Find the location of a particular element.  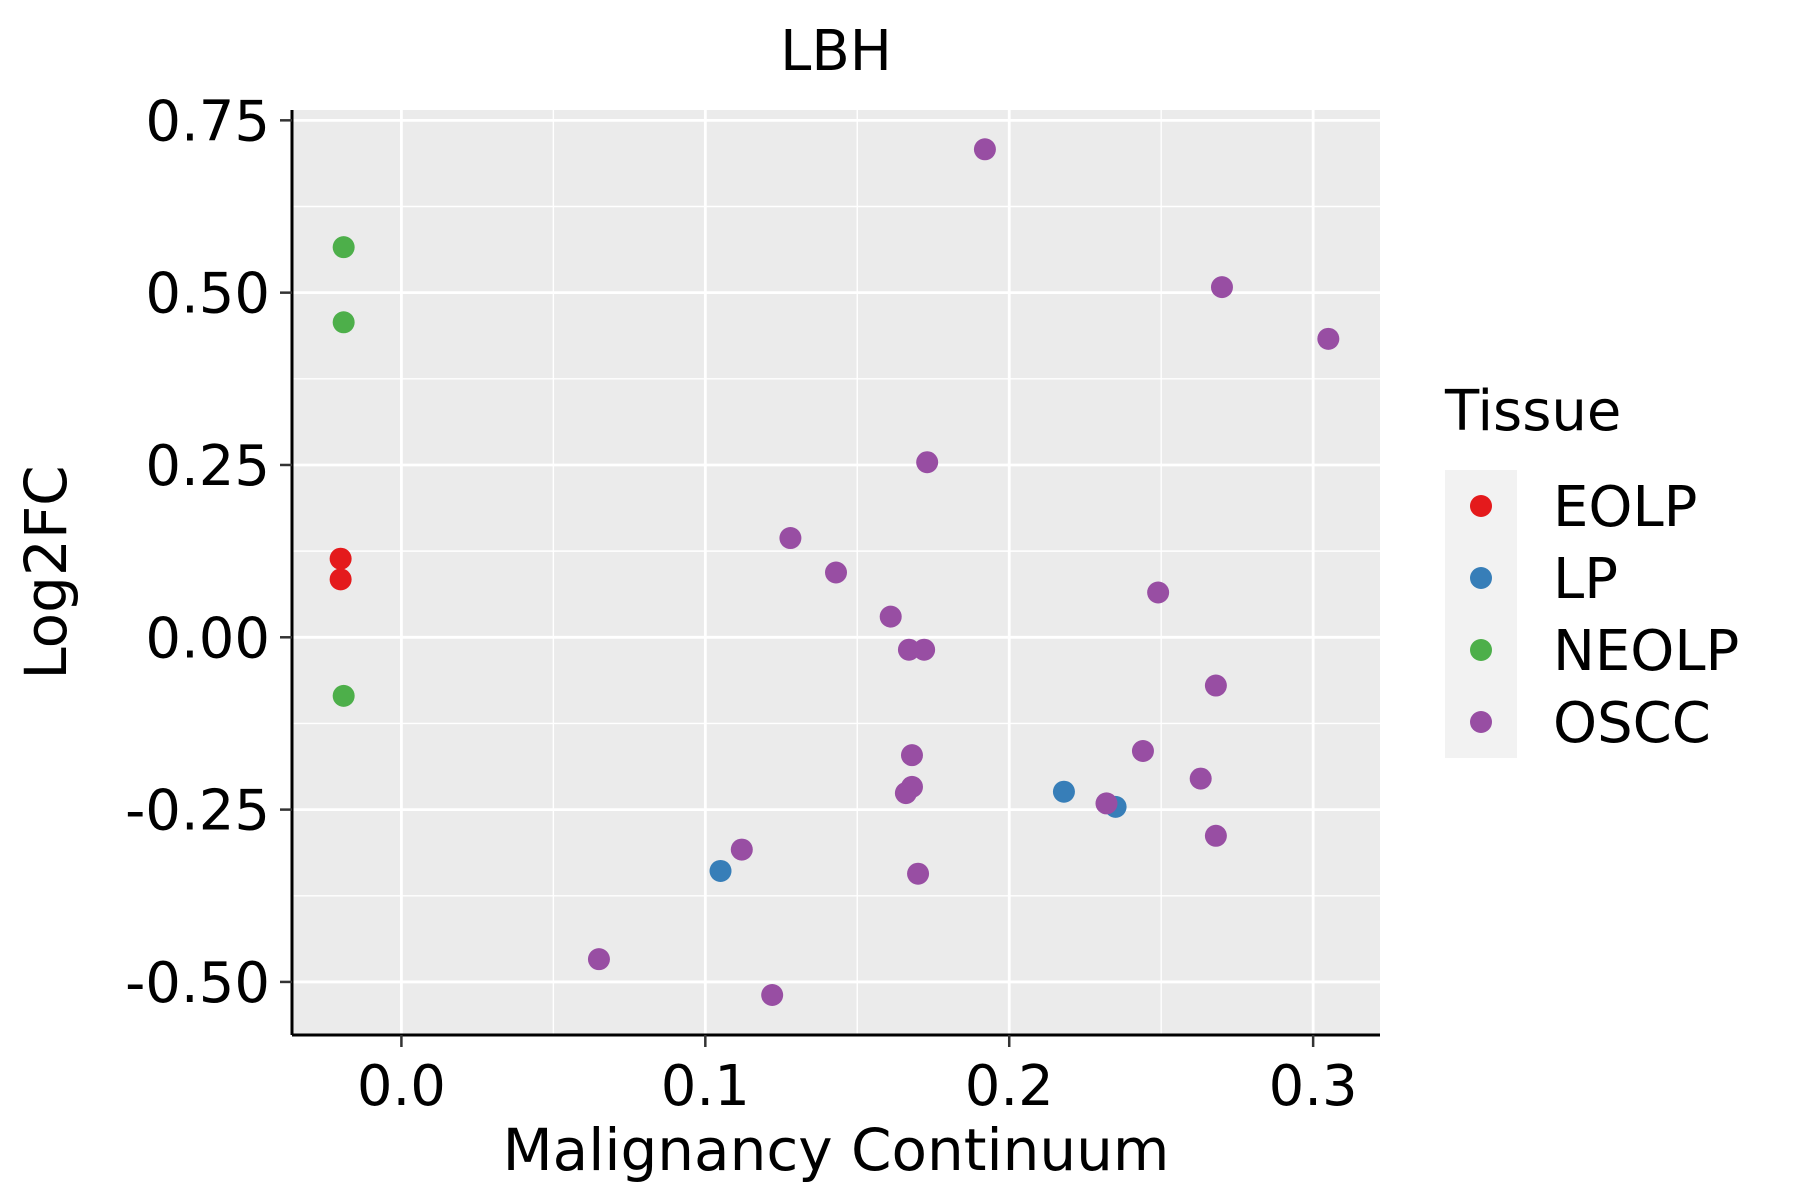

x-axis-ticks: 0.0 0.1 0.2 0.3 is located at coordinates (857, 1077).